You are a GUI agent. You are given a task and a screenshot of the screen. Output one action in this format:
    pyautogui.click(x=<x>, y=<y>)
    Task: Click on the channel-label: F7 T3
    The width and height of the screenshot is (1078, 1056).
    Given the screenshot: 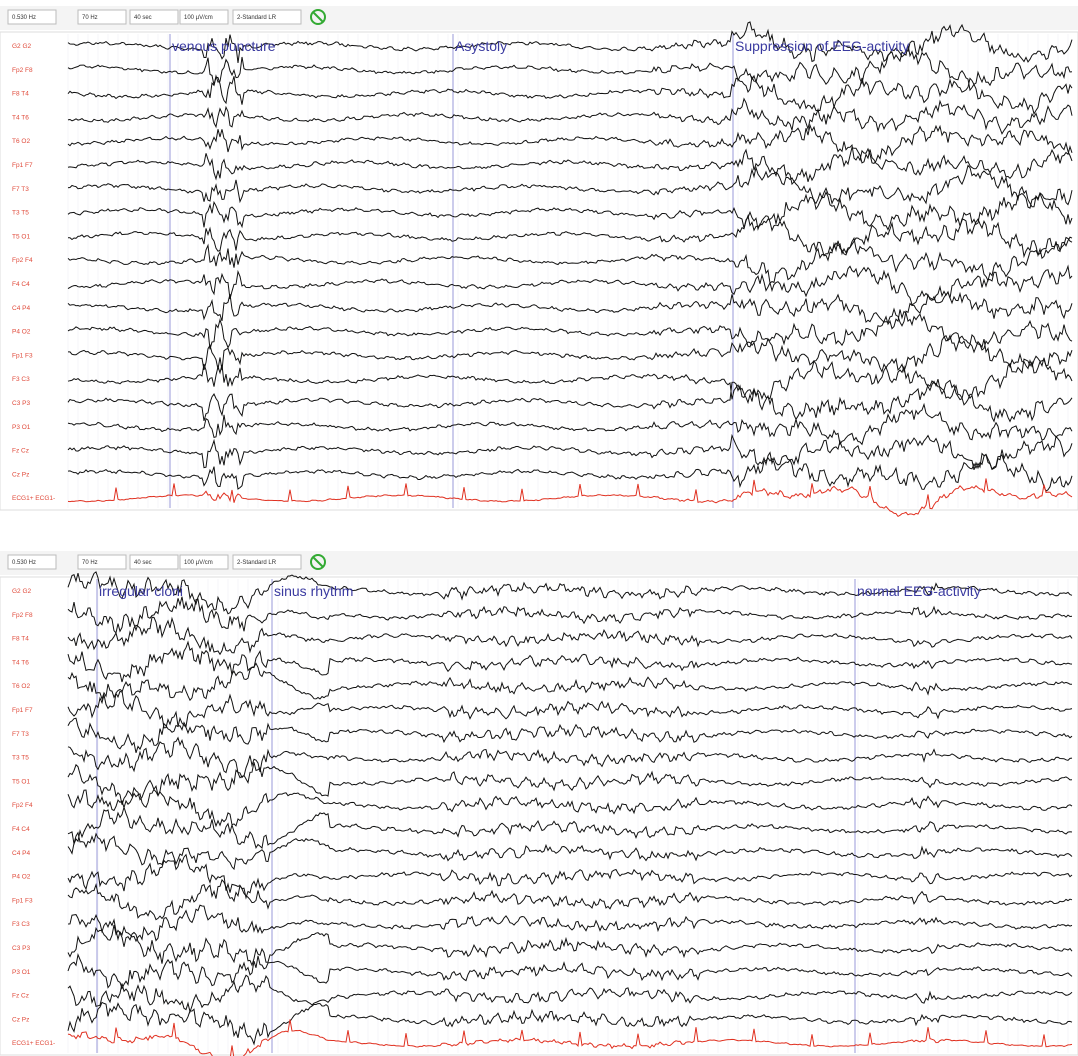 What is the action you would take?
    pyautogui.click(x=20, y=189)
    